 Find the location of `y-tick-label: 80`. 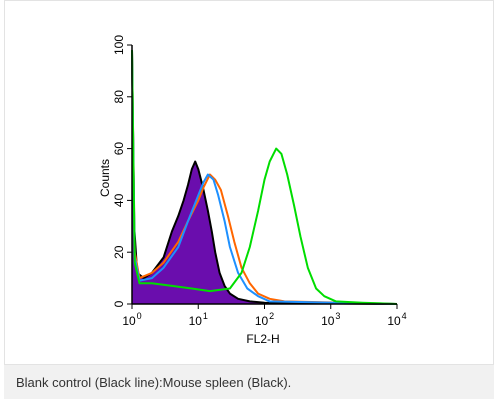

y-tick-label: 80 is located at coordinates (119, 97).